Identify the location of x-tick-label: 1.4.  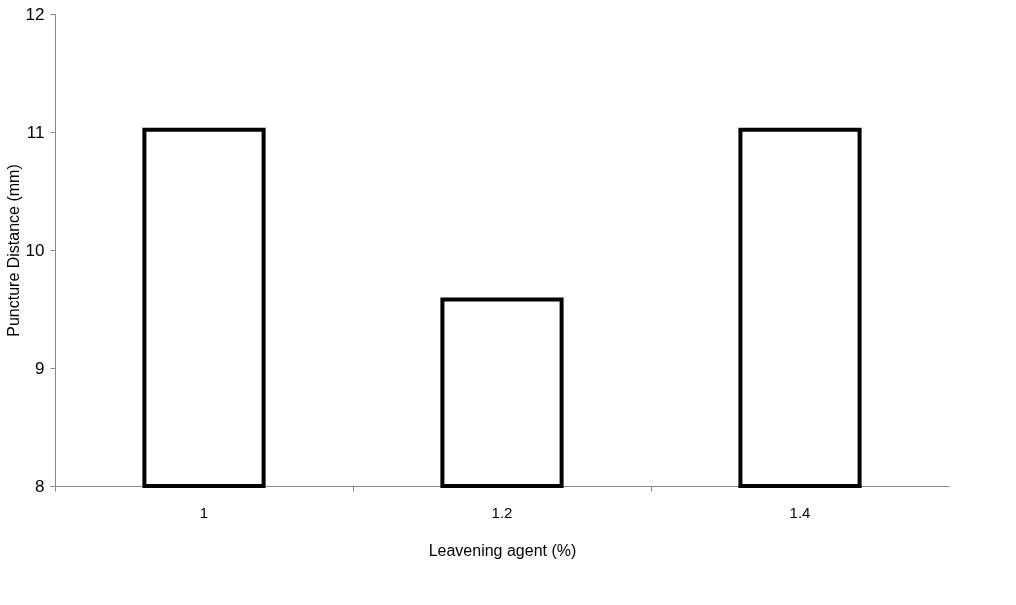
(800, 512).